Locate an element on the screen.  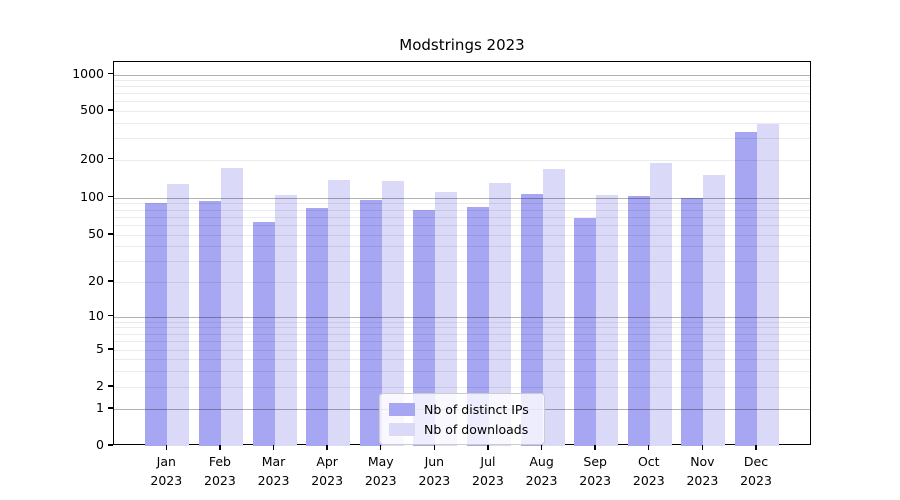
bar-downloads-jul is located at coordinates (499, 314).